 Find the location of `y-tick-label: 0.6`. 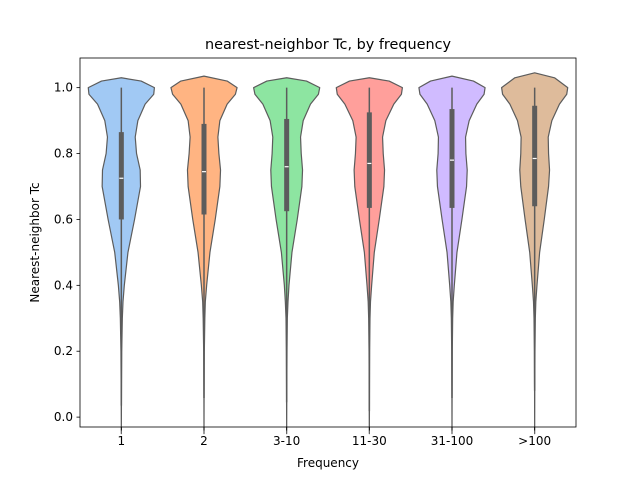

y-tick-label: 0.6 is located at coordinates (63, 219).